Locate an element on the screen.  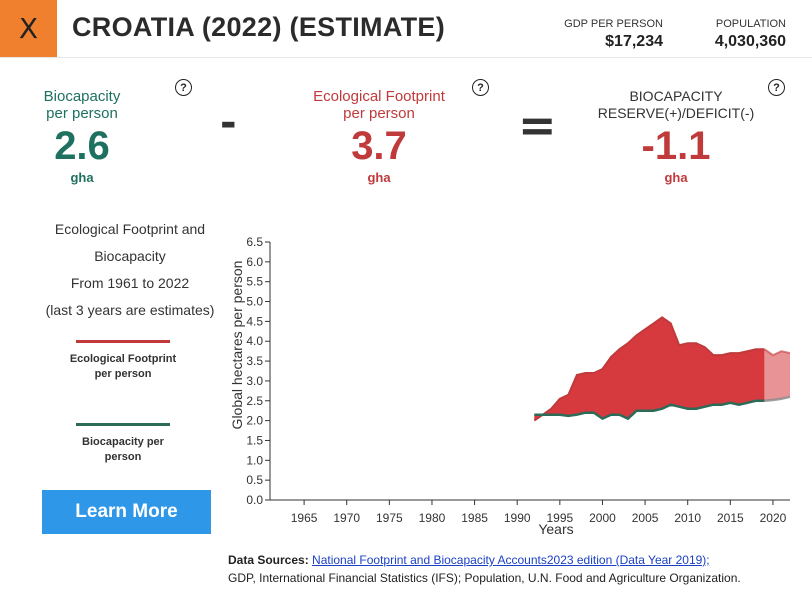
y-tick-label: 6.0 is located at coordinates (254, 262).